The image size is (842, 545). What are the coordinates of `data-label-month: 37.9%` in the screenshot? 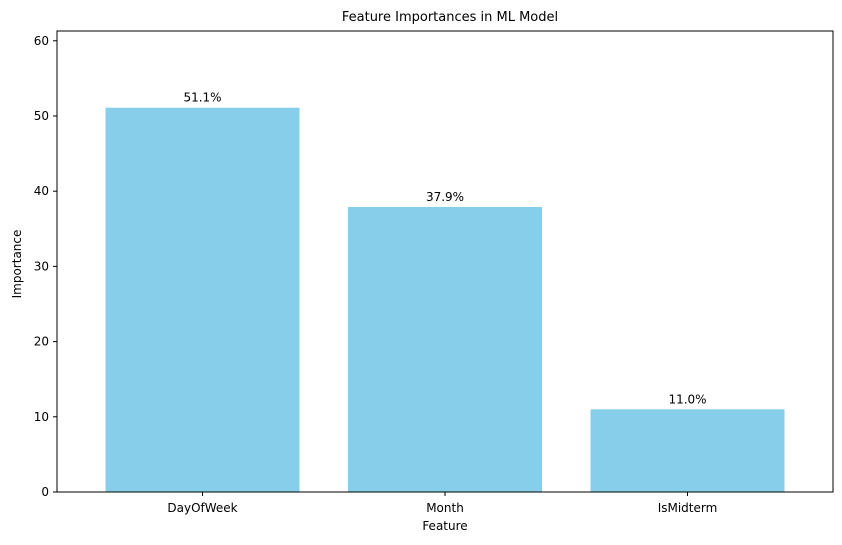 It's located at (445, 197).